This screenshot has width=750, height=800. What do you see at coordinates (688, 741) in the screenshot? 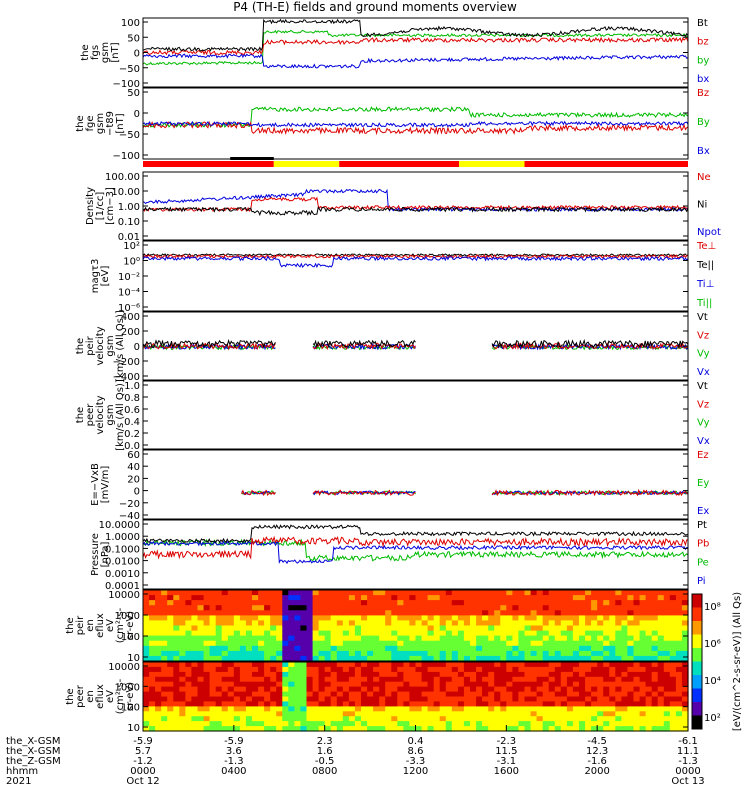
I see `ephemeris-value: -6.1` at bounding box center [688, 741].